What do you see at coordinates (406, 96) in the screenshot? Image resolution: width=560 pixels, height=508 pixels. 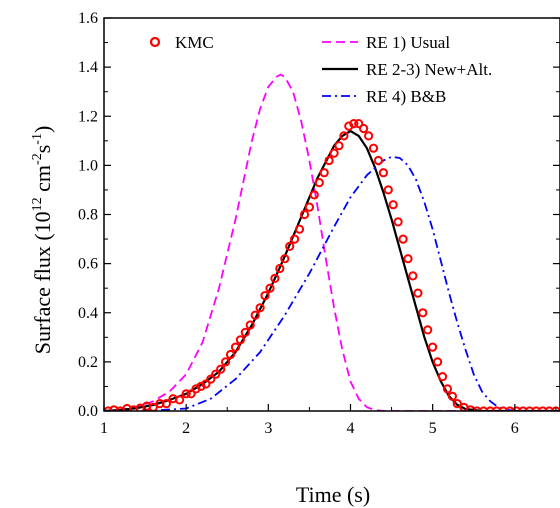 I see `legend-label-re4: RE 4) B&B` at bounding box center [406, 96].